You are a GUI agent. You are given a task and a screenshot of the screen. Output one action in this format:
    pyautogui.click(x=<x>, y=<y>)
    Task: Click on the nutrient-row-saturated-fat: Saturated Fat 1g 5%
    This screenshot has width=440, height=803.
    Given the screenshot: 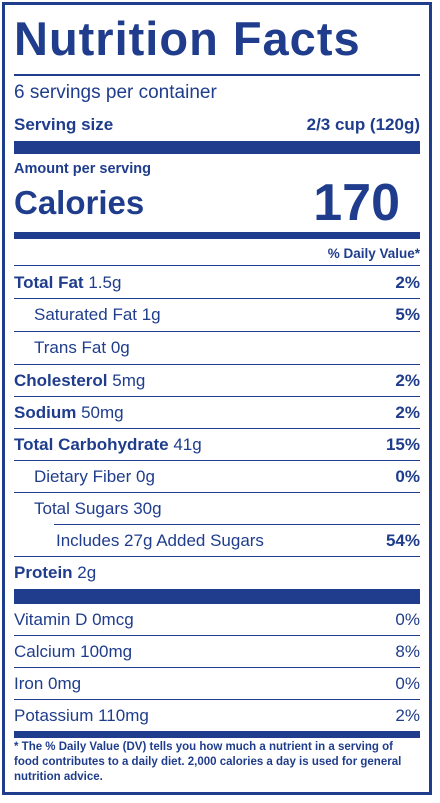 What is the action you would take?
    pyautogui.click(x=217, y=315)
    